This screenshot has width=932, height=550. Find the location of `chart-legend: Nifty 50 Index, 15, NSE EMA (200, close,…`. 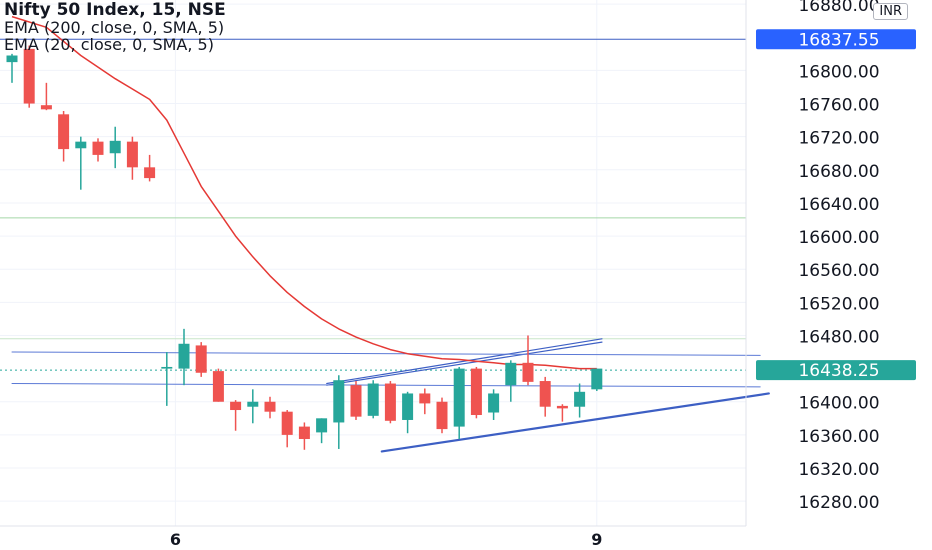

chart-legend: Nifty 50 Index, 15, NSE EMA (200, close,… is located at coordinates (115, 27).